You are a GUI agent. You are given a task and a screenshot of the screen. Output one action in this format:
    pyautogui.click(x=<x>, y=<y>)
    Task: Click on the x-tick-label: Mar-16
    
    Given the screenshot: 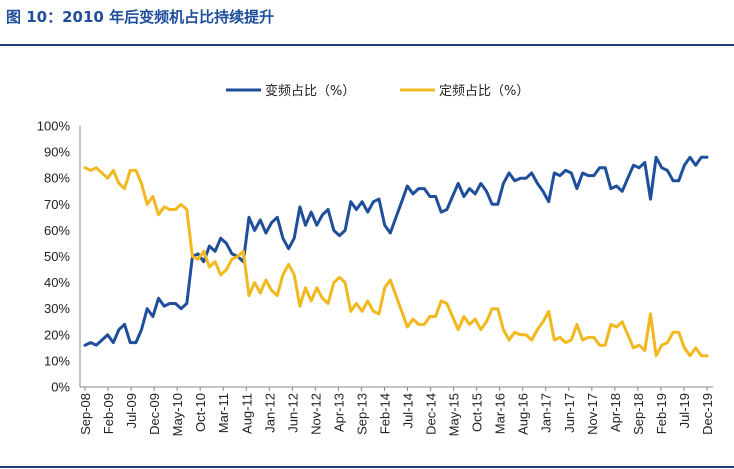 What is the action you would take?
    pyautogui.click(x=500, y=413)
    